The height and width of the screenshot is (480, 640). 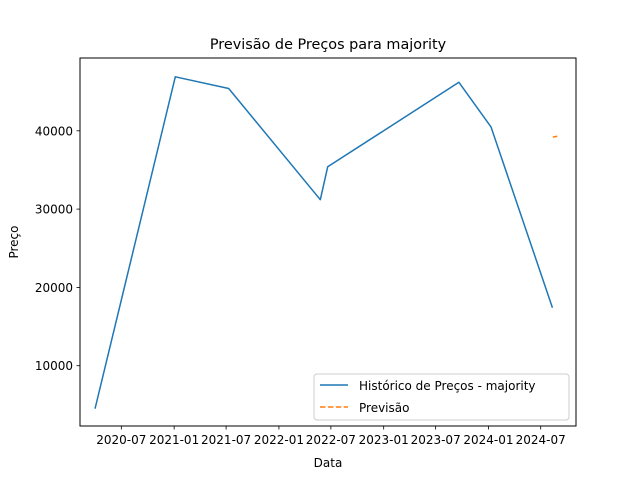 What do you see at coordinates (328, 463) in the screenshot?
I see `x-axis-title: Data` at bounding box center [328, 463].